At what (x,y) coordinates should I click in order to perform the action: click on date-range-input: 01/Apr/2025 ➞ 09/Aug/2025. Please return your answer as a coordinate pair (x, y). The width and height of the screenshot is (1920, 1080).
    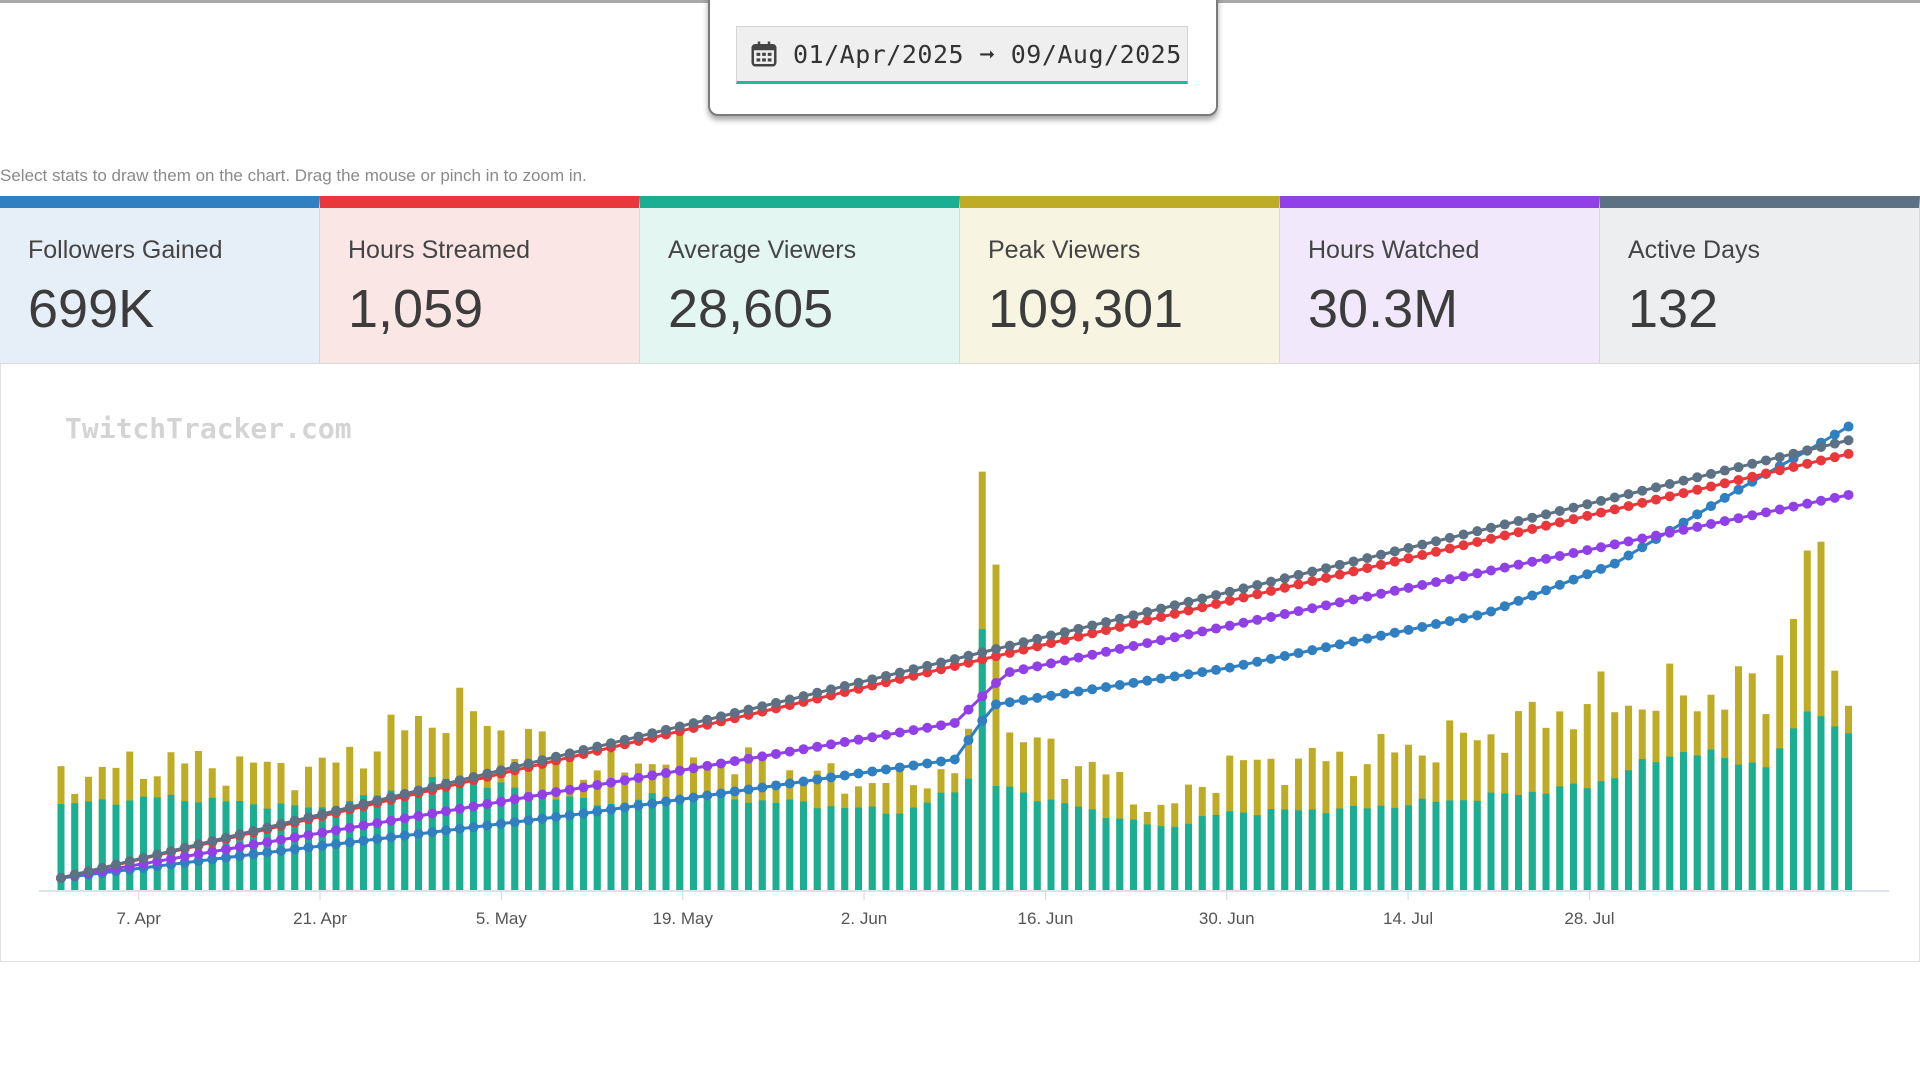
    Looking at the image, I should click on (962, 55).